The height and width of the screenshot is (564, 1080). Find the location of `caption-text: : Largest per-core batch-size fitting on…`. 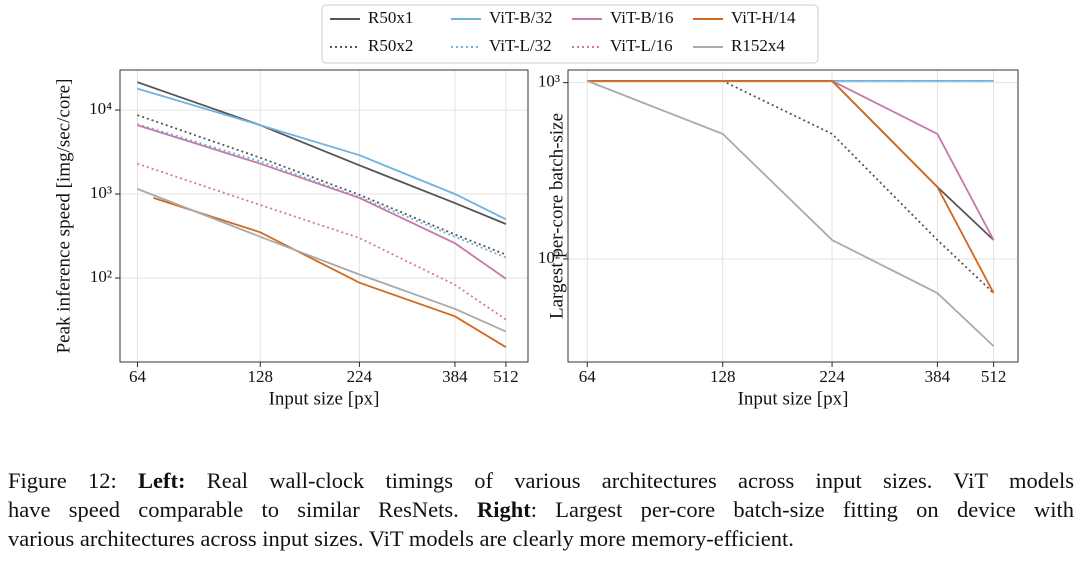

caption-text: : Largest per-core batch-size fitting on… is located at coordinates (802, 509).